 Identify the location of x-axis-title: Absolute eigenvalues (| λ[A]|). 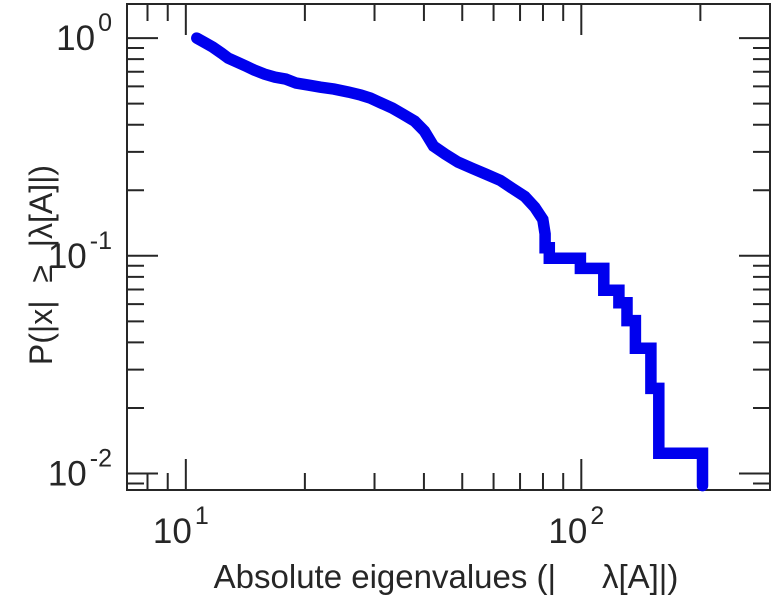
(446, 576).